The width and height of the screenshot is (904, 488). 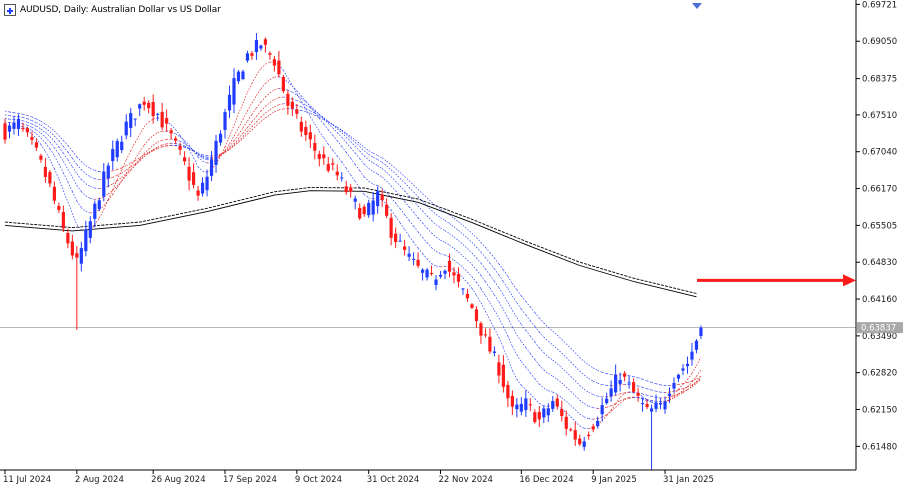 I want to click on y-tick-label: 0.65505, so click(x=879, y=226).